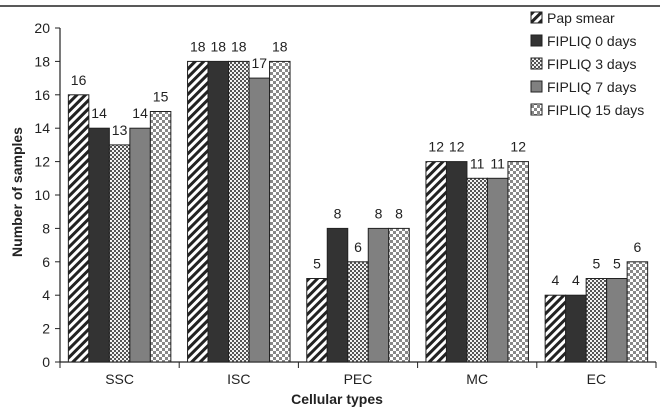 The image size is (660, 410). What do you see at coordinates (42, 128) in the screenshot?
I see `y-tick-label: 14` at bounding box center [42, 128].